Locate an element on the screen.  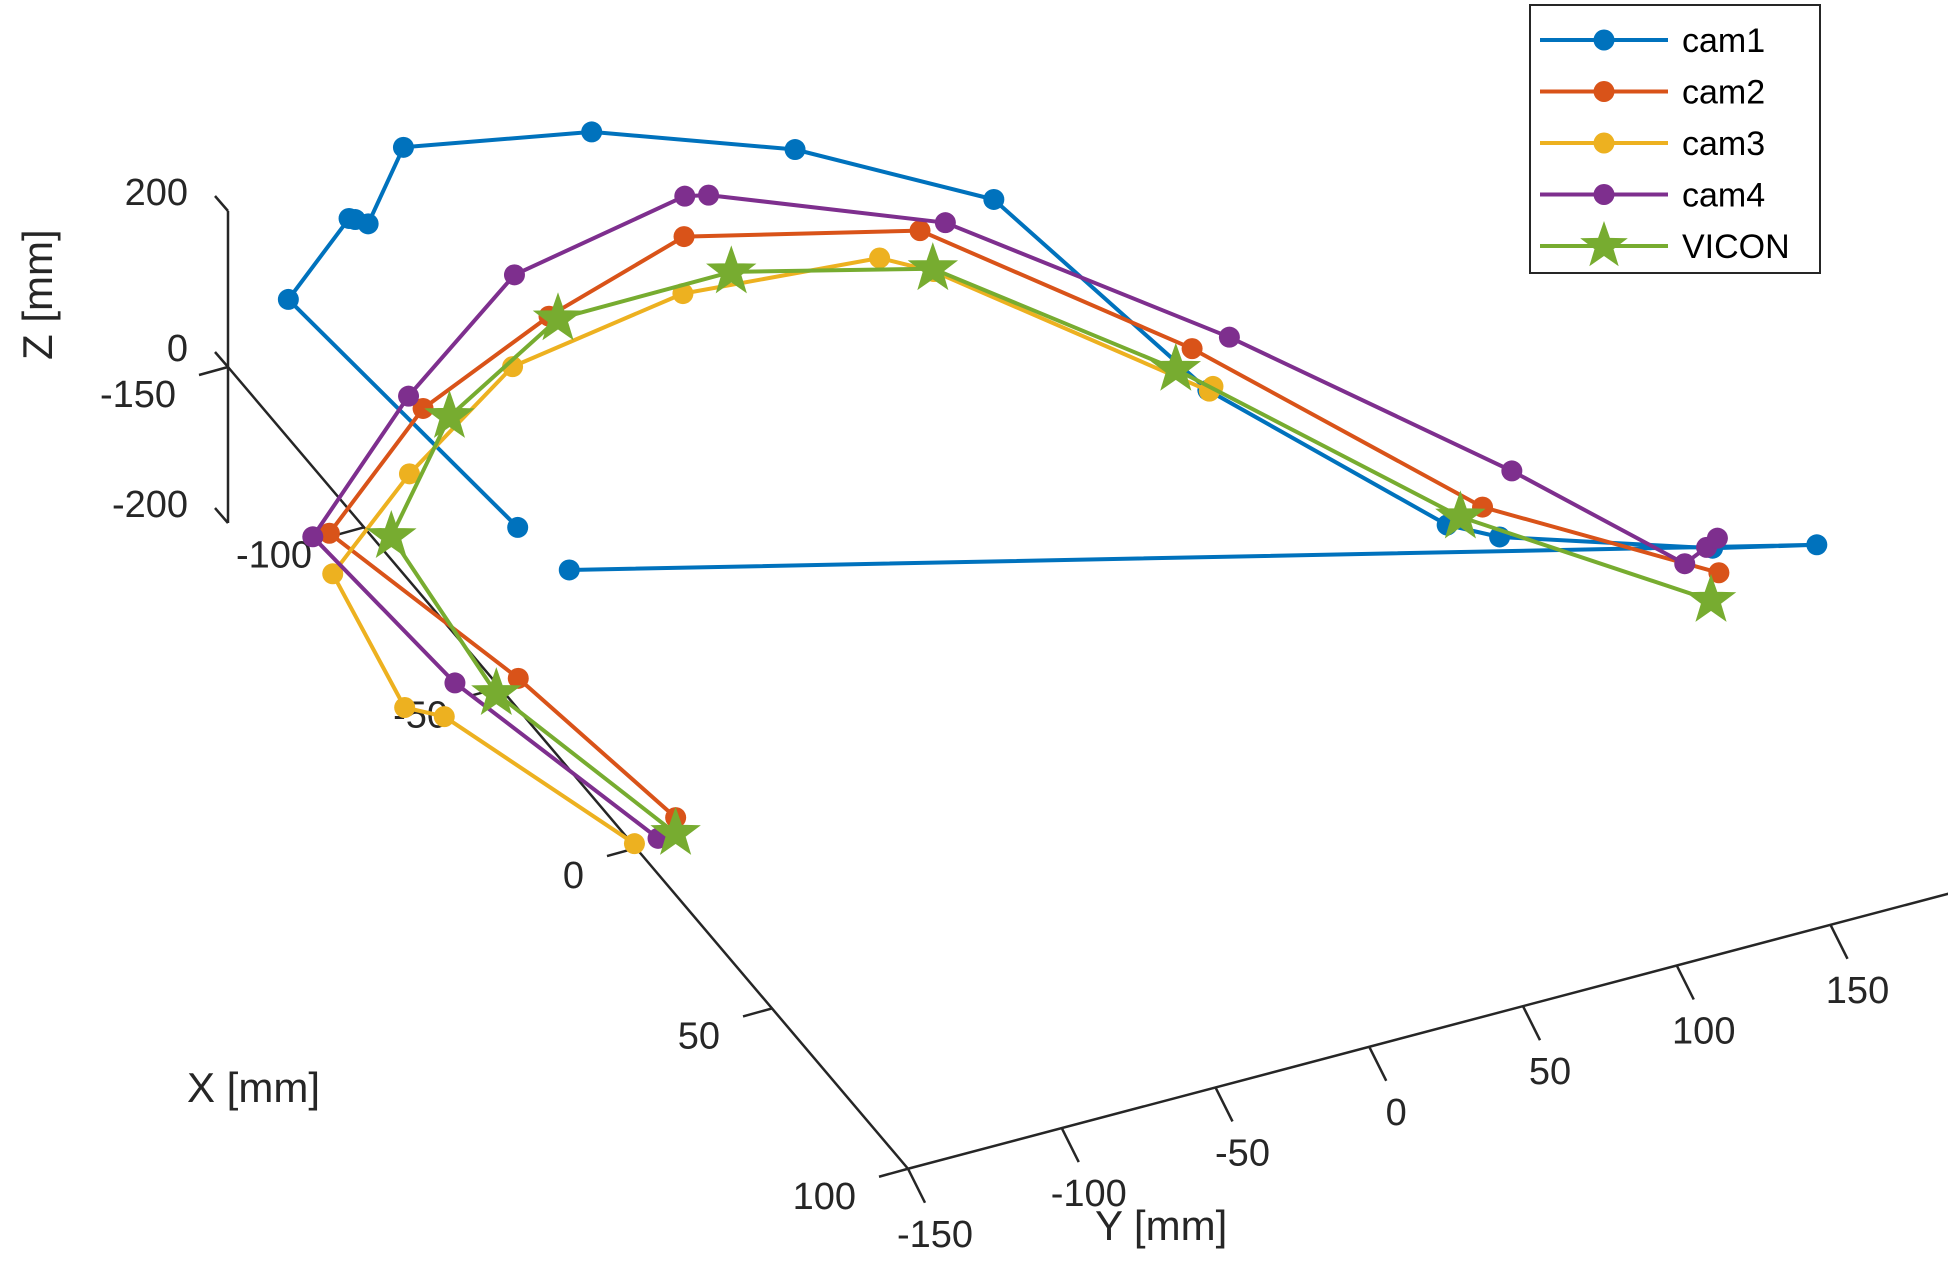
legend-item-vicon: VICON is located at coordinates (1665, 244).